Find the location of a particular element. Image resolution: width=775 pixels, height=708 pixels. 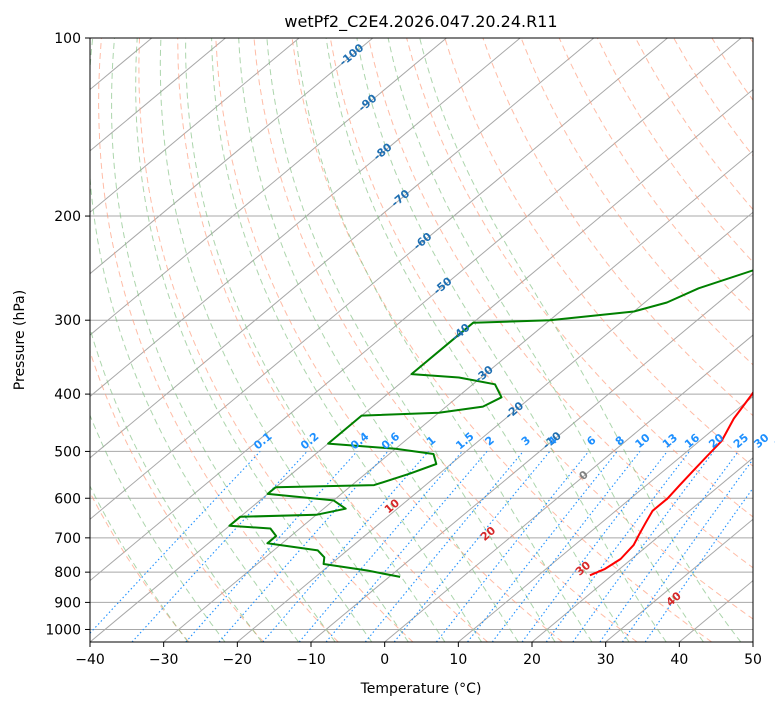

y-tick-label: 800 is located at coordinates (67, 573).